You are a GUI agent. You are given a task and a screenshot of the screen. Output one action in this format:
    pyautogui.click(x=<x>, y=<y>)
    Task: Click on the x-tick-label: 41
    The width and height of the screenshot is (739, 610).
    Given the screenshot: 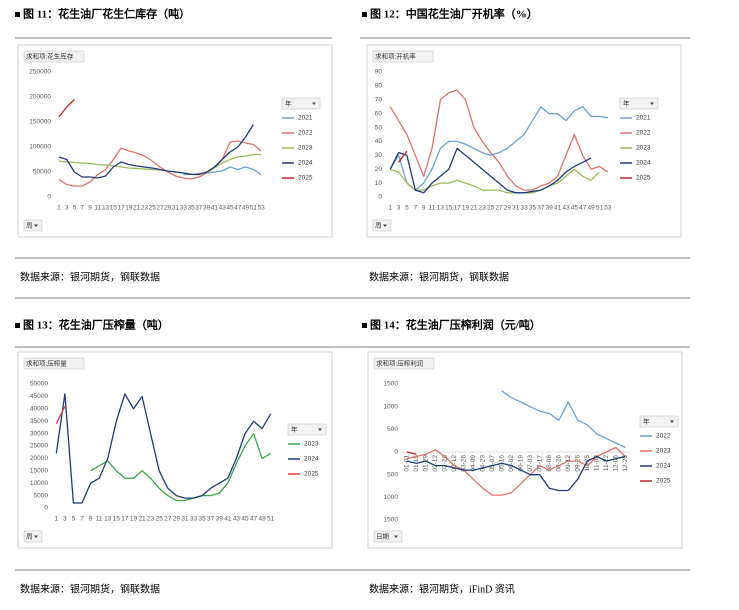 What is the action you would take?
    pyautogui.click(x=228, y=519)
    